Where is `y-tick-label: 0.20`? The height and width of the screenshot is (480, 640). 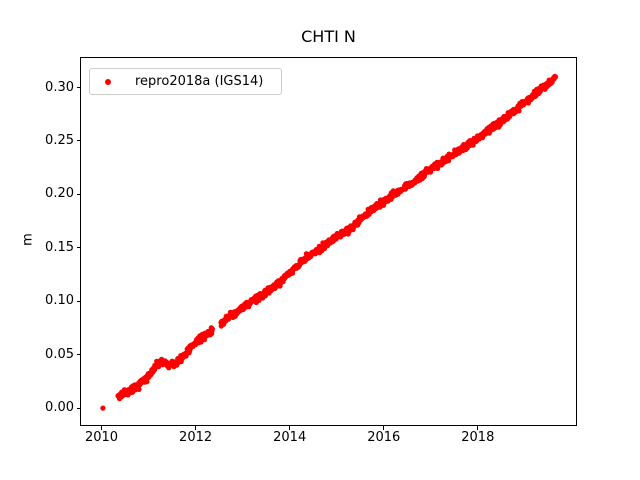
y-tick-label: 0.20 is located at coordinates (59, 194).